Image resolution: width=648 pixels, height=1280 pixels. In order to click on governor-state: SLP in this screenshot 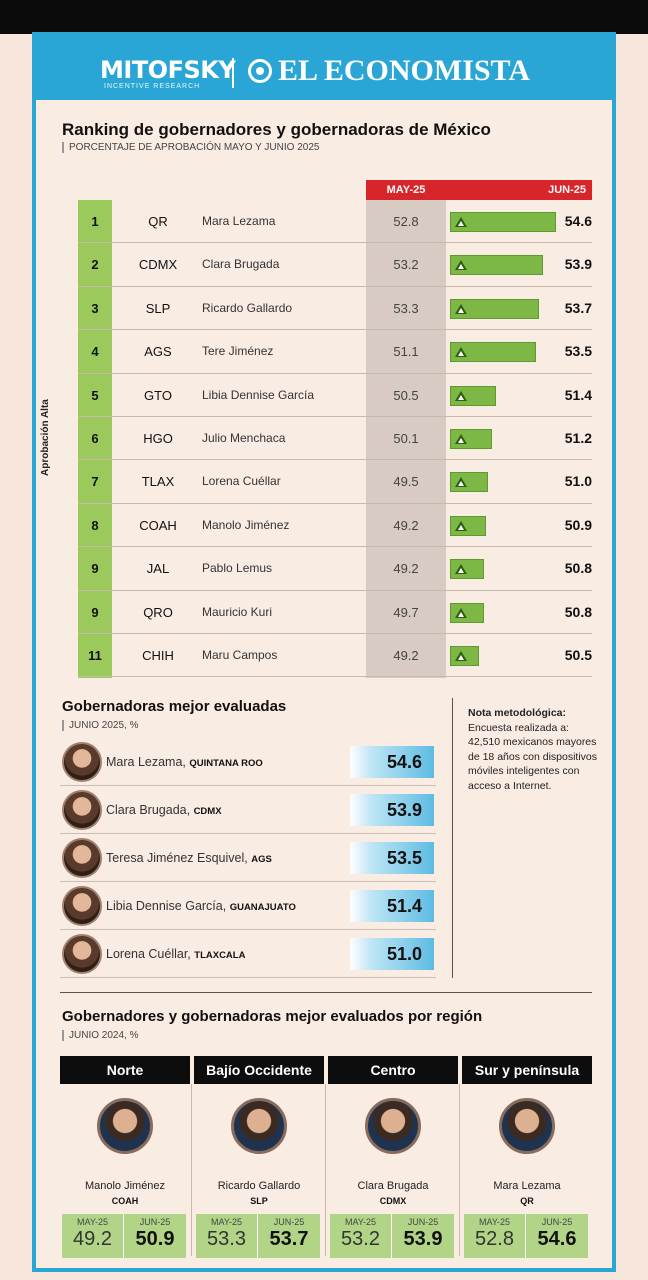, I will do `click(259, 1201)`.